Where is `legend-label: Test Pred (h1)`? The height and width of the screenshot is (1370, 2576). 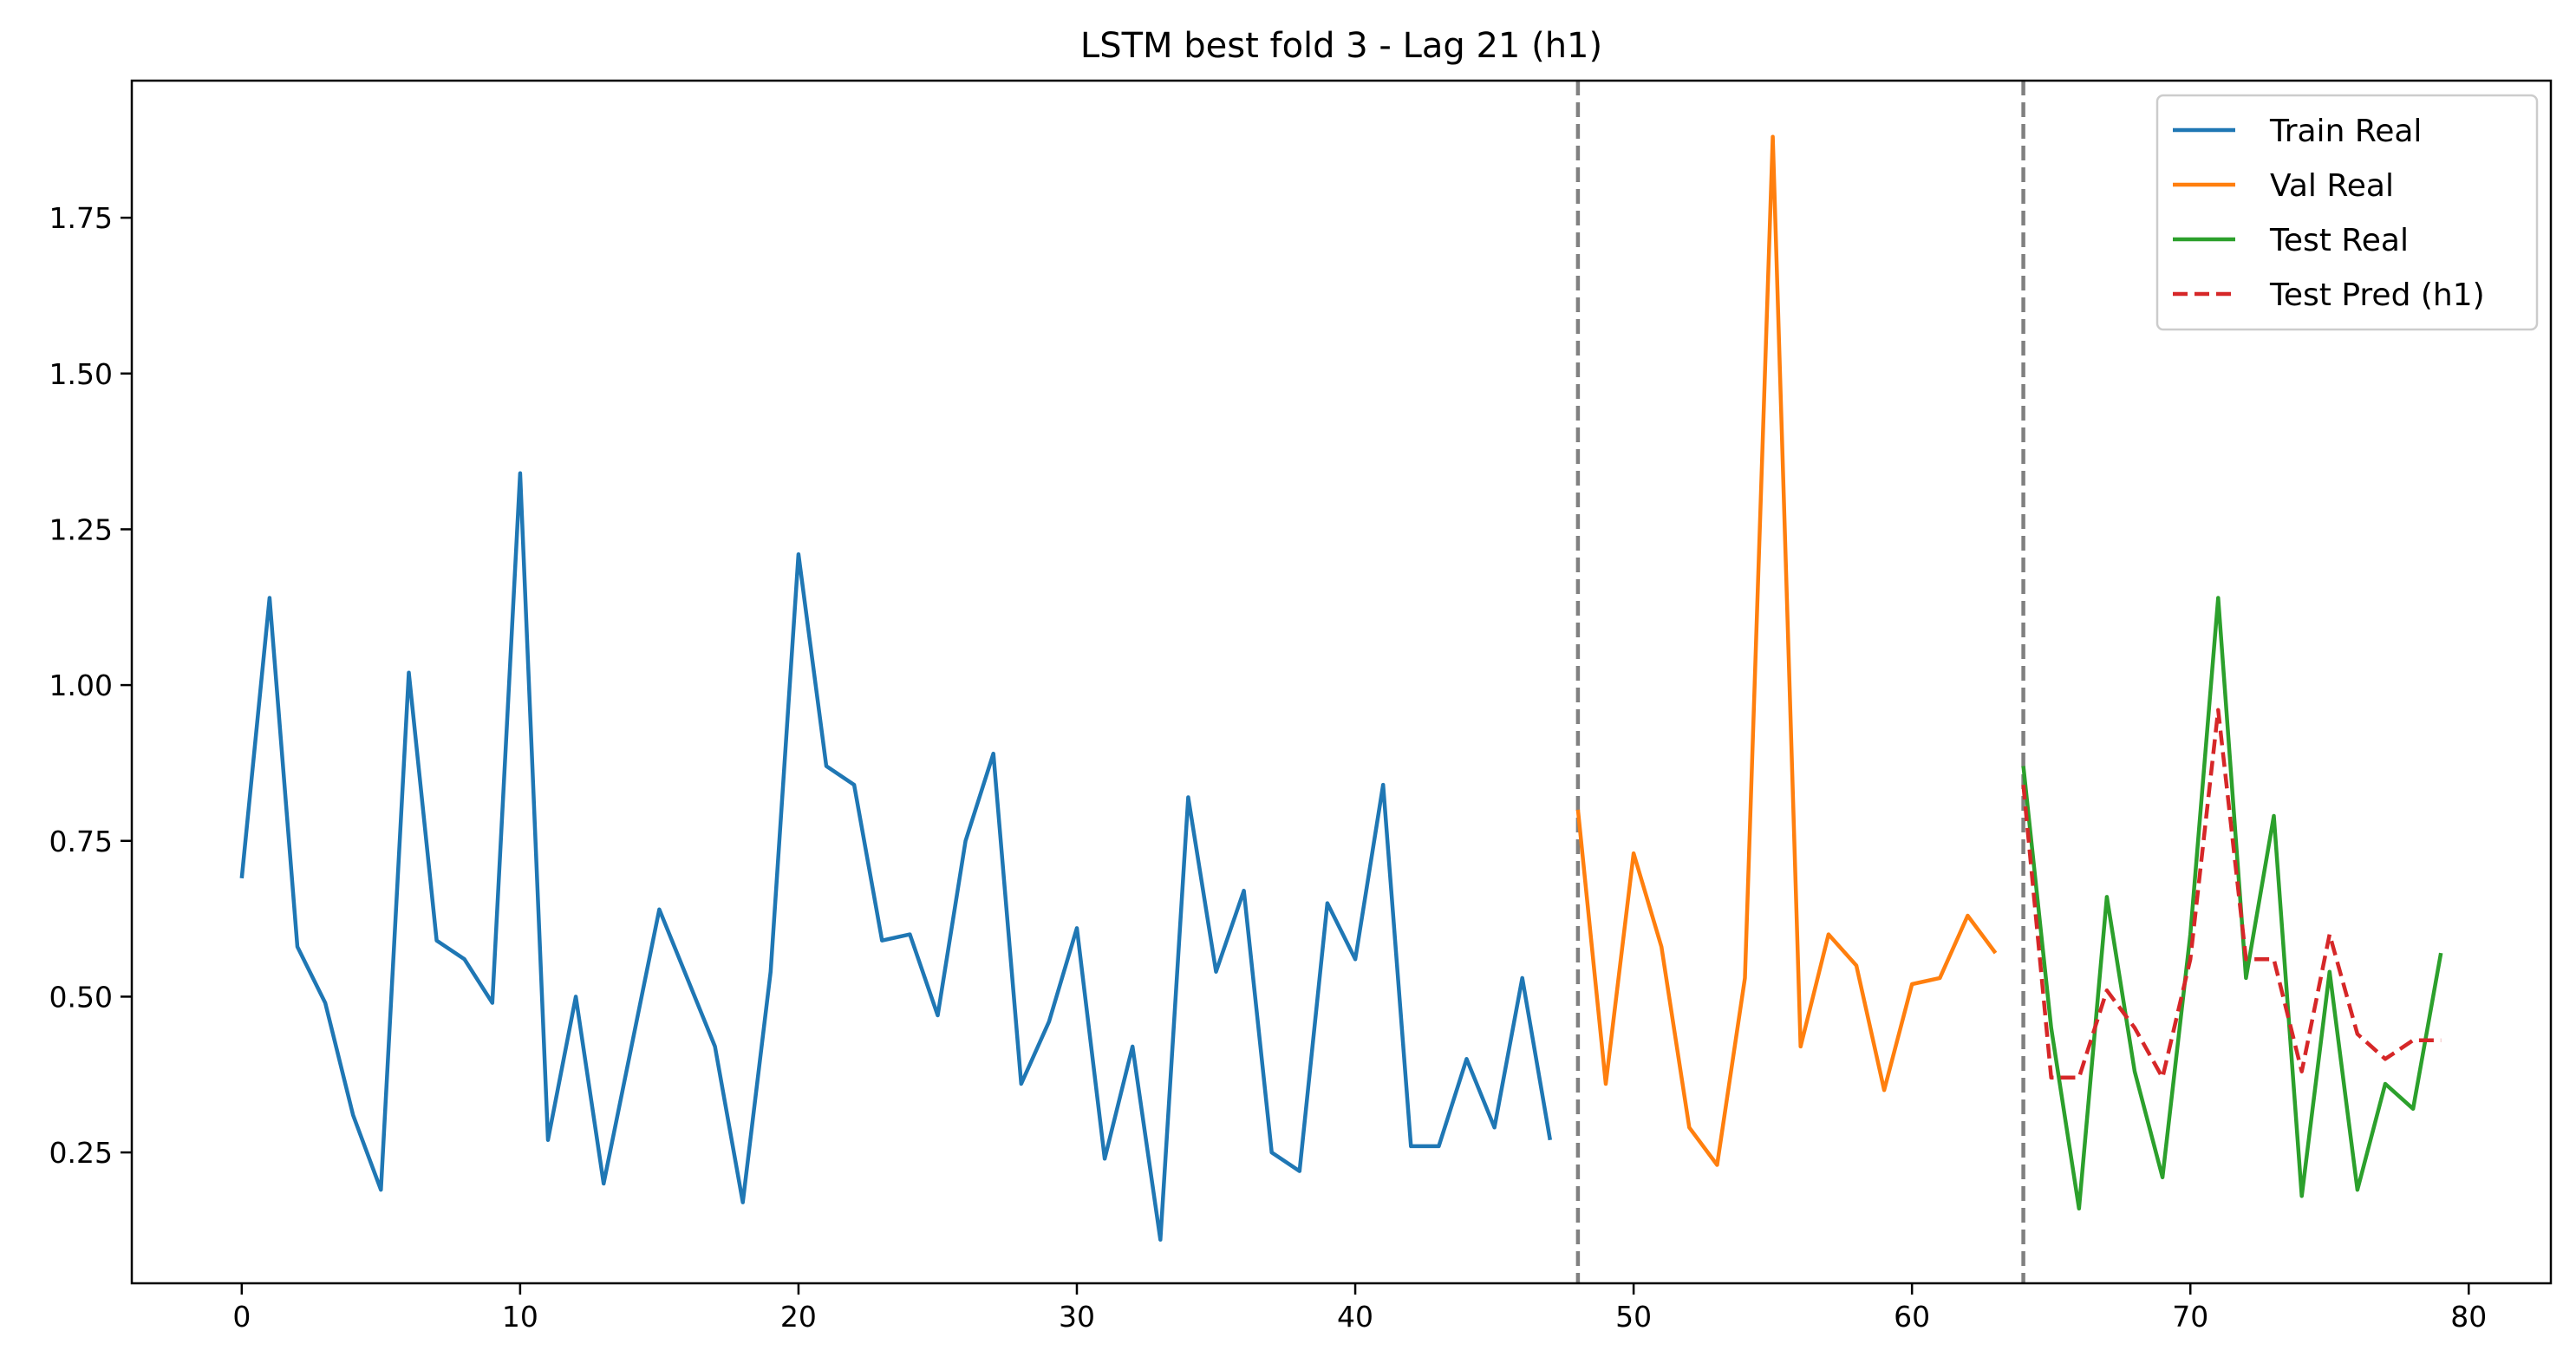 legend-label: Test Pred (h1) is located at coordinates (2377, 295).